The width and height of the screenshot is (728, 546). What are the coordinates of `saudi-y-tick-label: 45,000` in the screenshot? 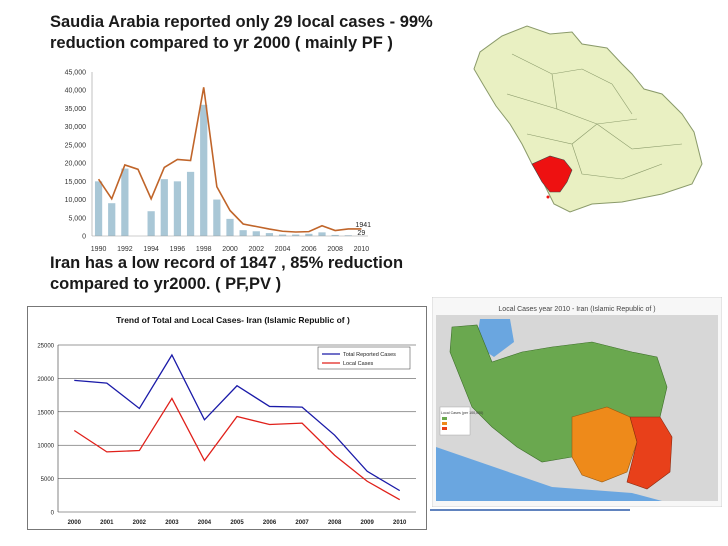 It's located at (76, 73).